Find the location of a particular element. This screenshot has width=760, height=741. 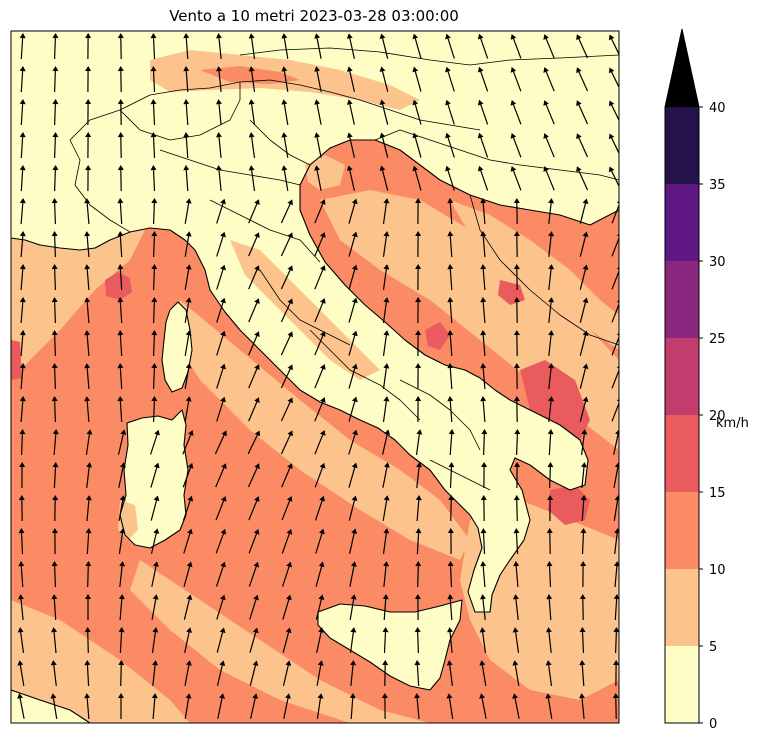

moderate-wind-alps-peaks is located at coordinates (250, 75).